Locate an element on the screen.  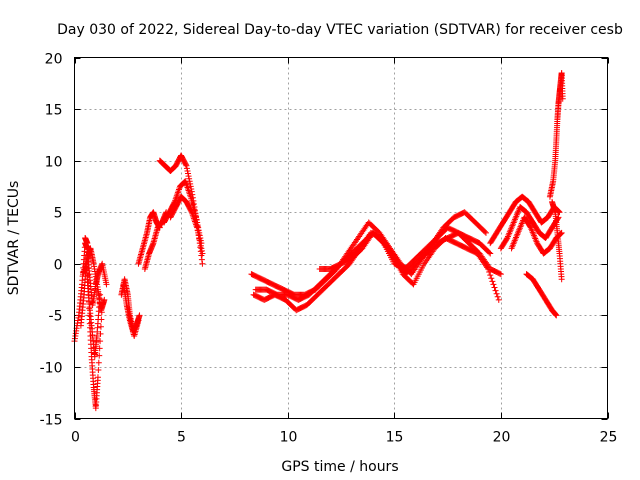
y-tick-label: 5 is located at coordinates (58, 214).